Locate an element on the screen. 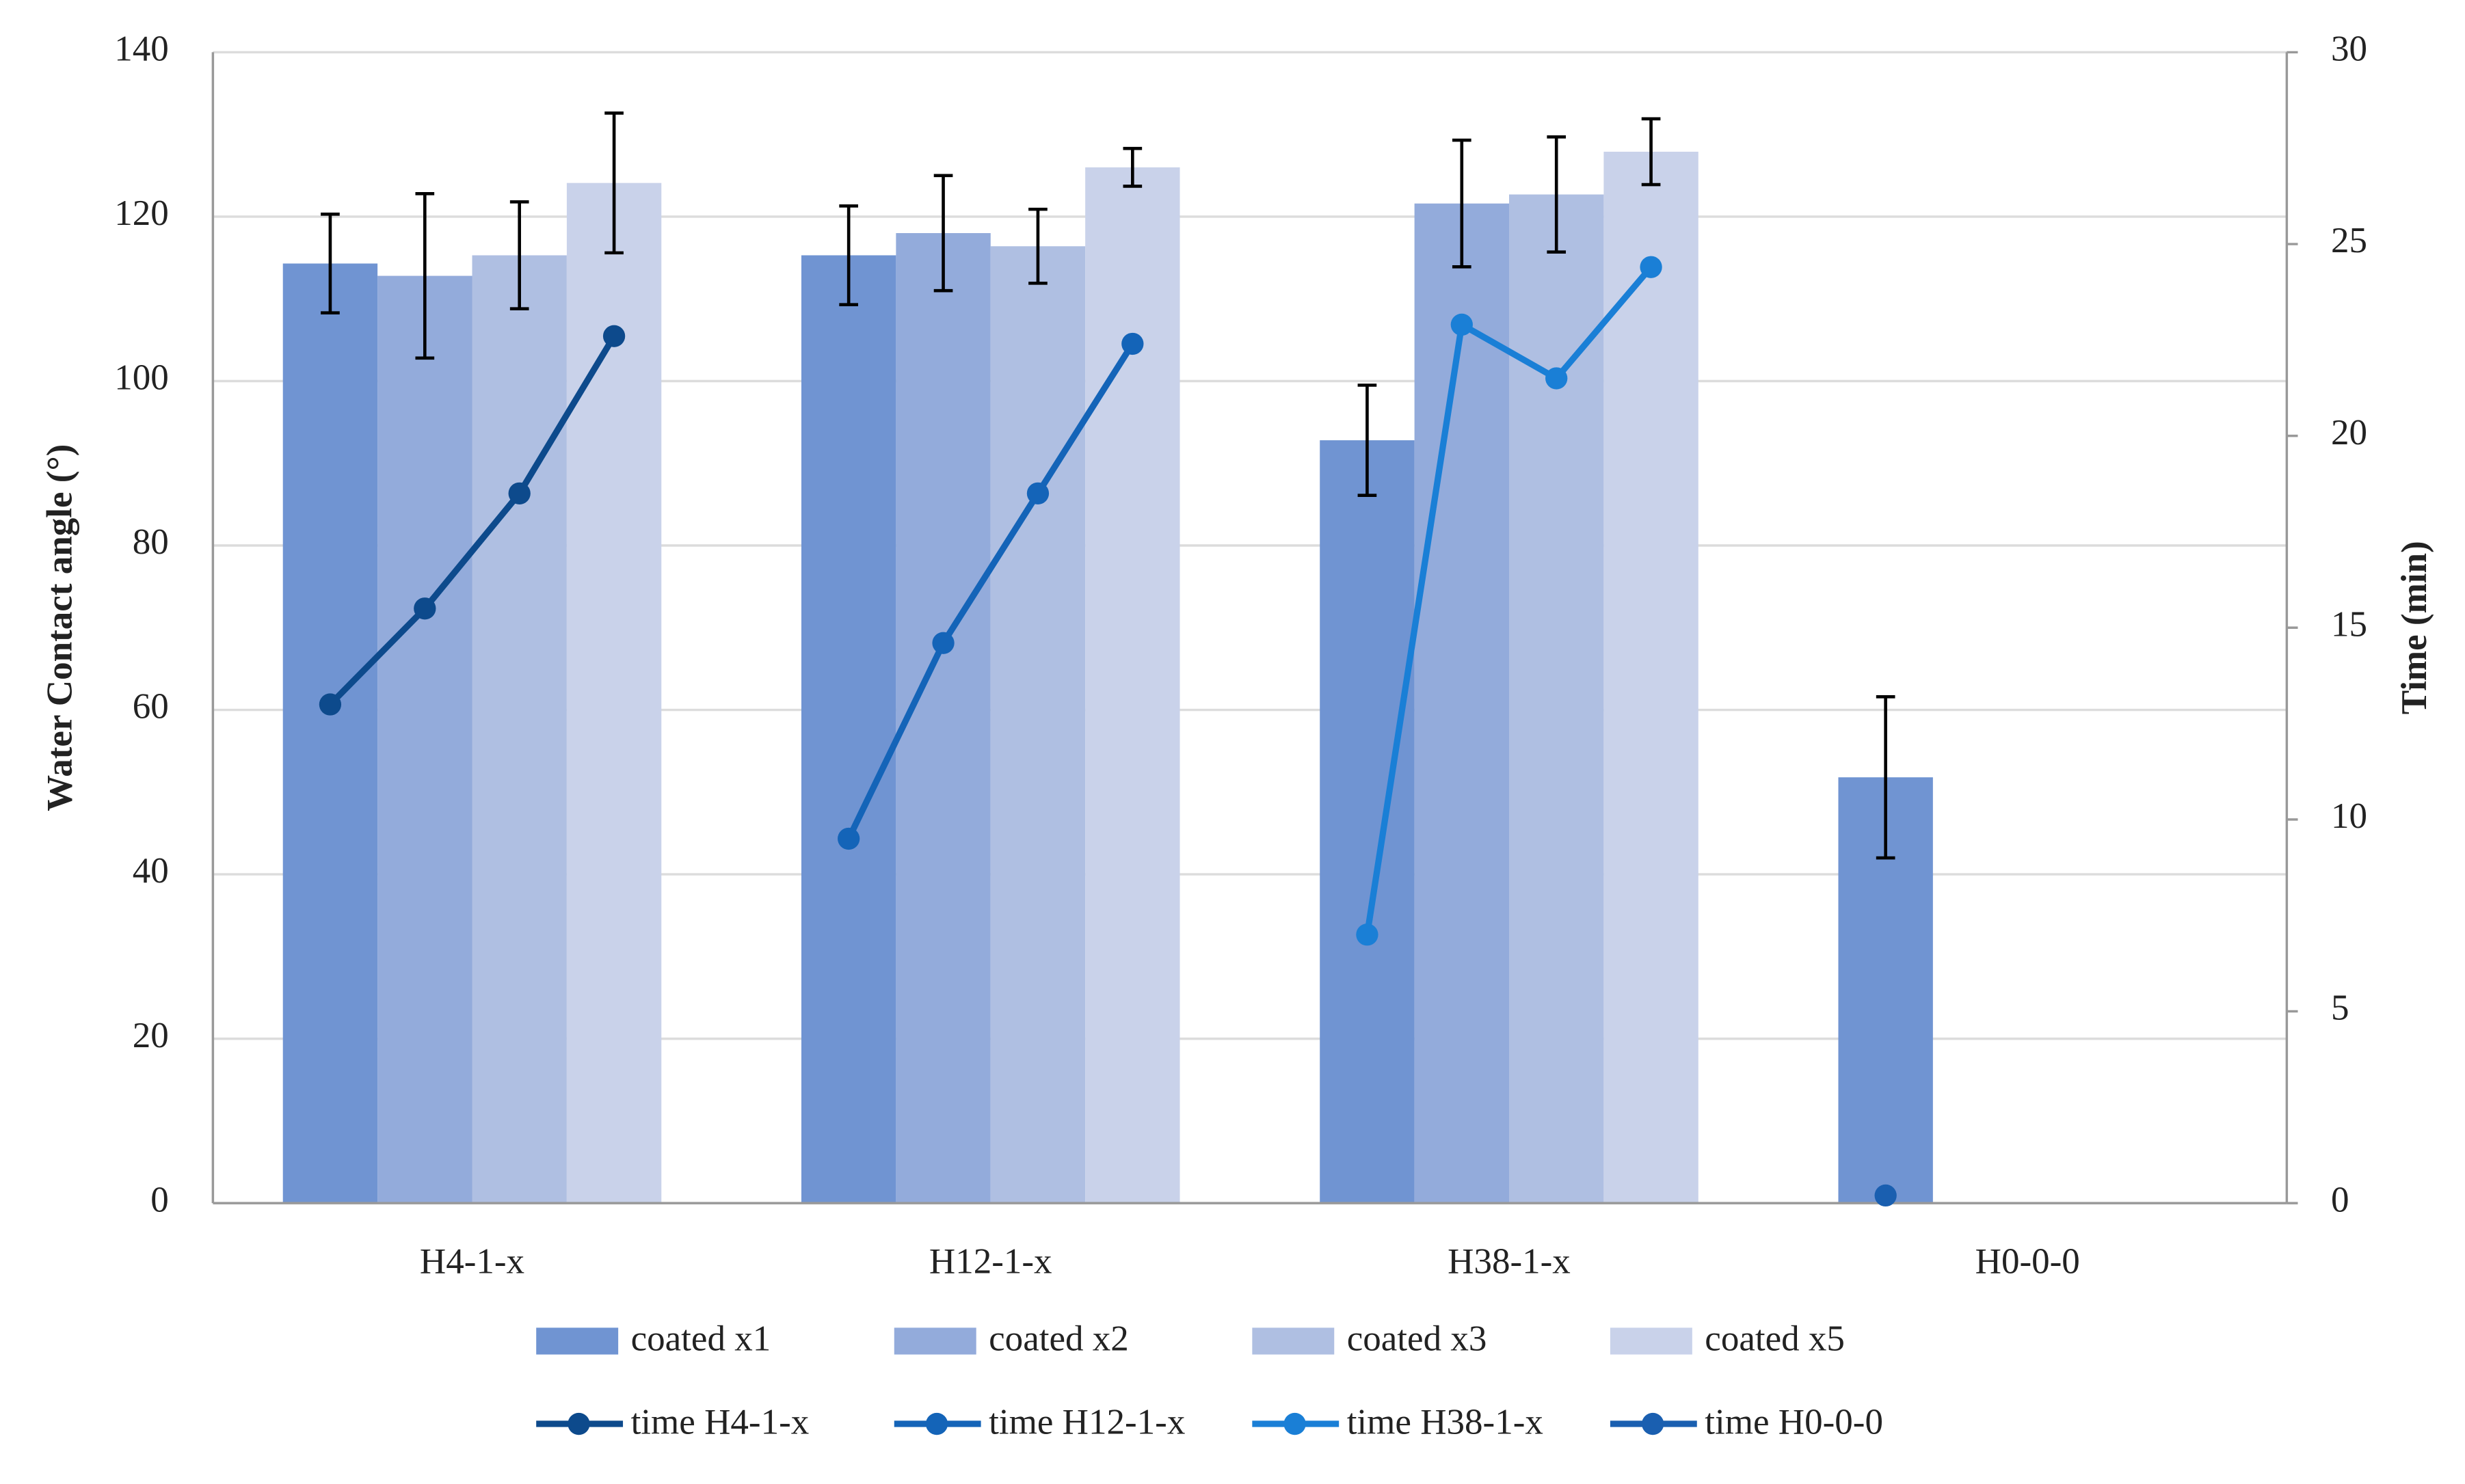  y-tick-label: 40 is located at coordinates (151, 871).